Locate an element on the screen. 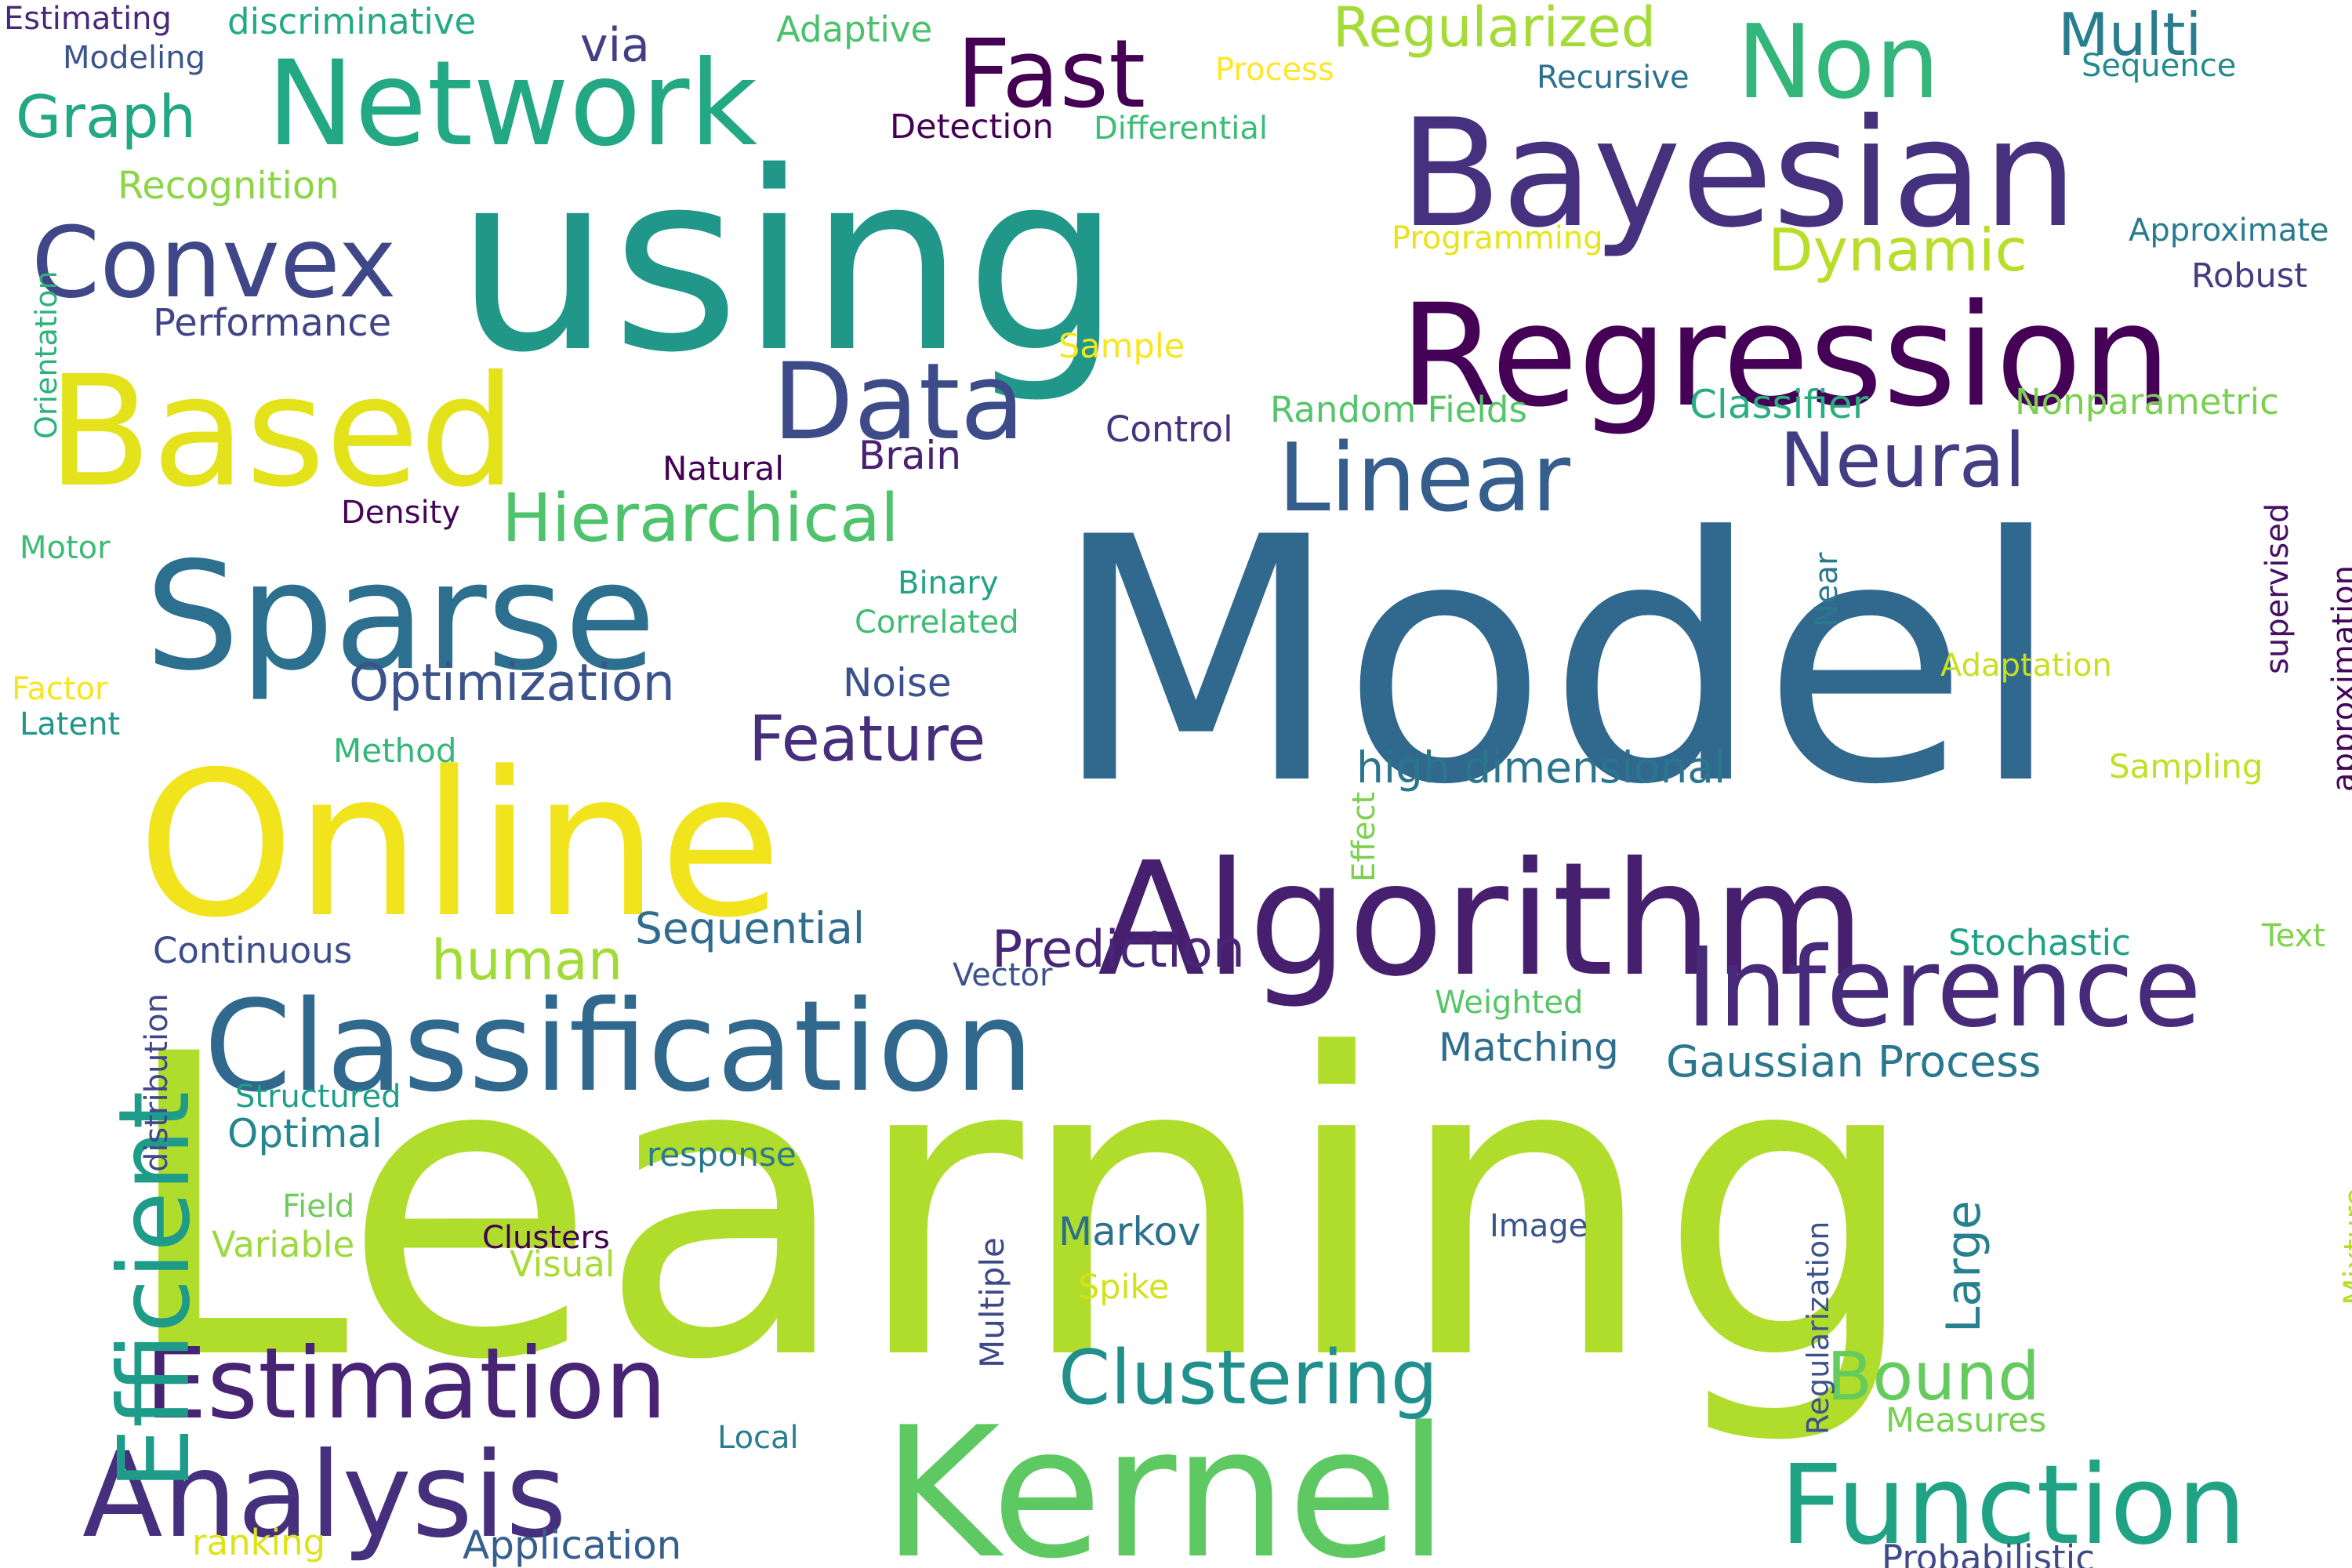 The height and width of the screenshot is (1568, 2352). cloud-word: Noise is located at coordinates (897, 683).